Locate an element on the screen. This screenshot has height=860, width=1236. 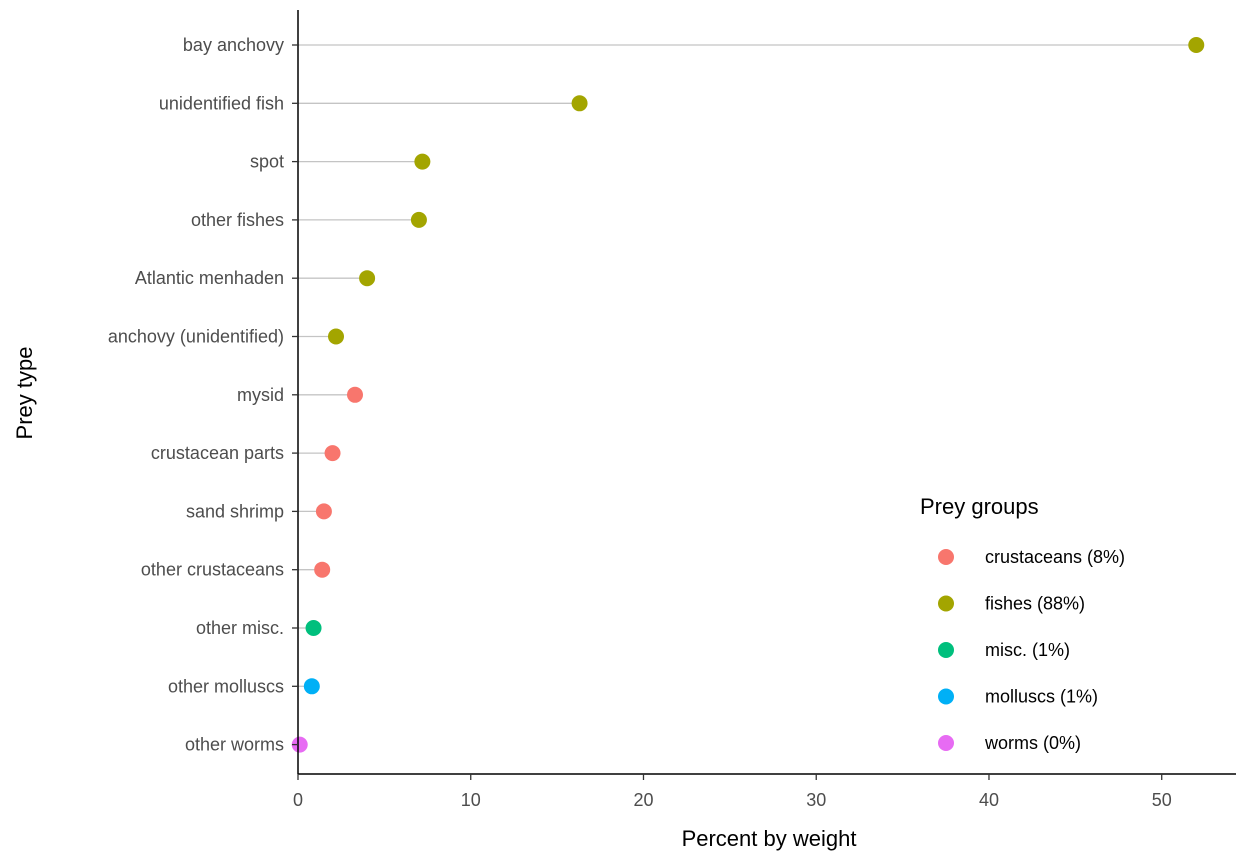
x-tick-label: 40 is located at coordinates (989, 800).